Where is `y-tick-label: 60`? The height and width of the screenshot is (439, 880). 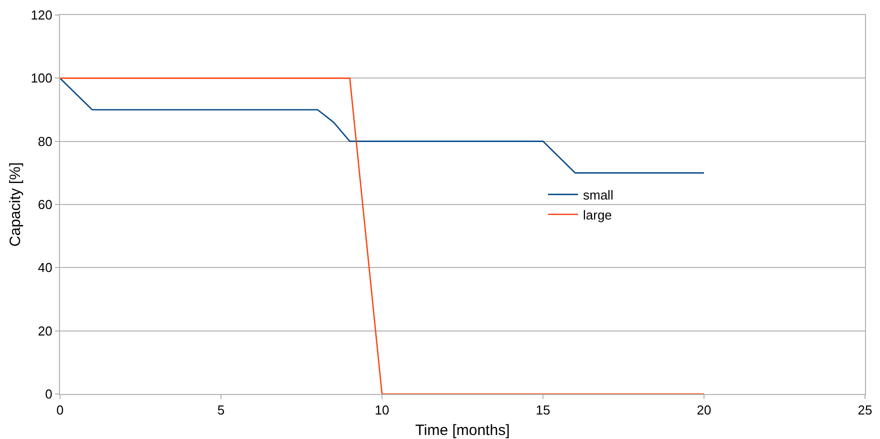
y-tick-label: 60 is located at coordinates (45, 204).